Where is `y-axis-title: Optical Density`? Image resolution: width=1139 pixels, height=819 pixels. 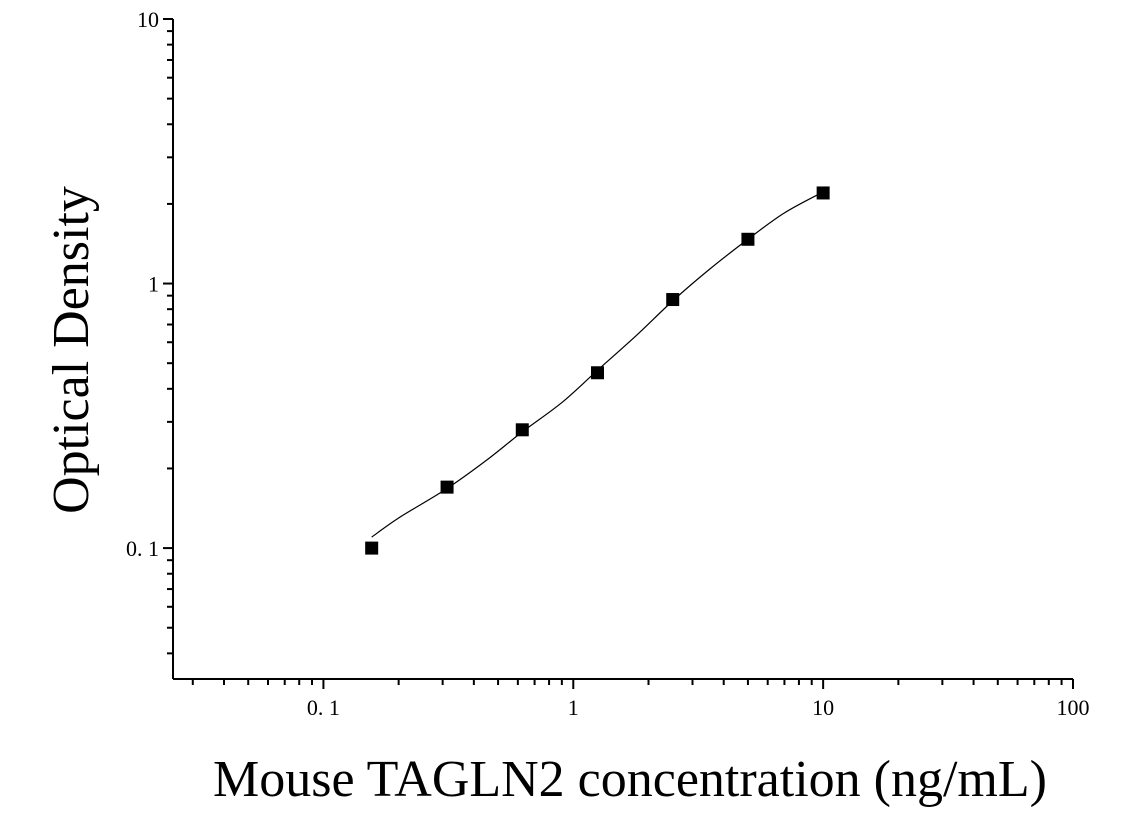 y-axis-title: Optical Density is located at coordinates (71, 350).